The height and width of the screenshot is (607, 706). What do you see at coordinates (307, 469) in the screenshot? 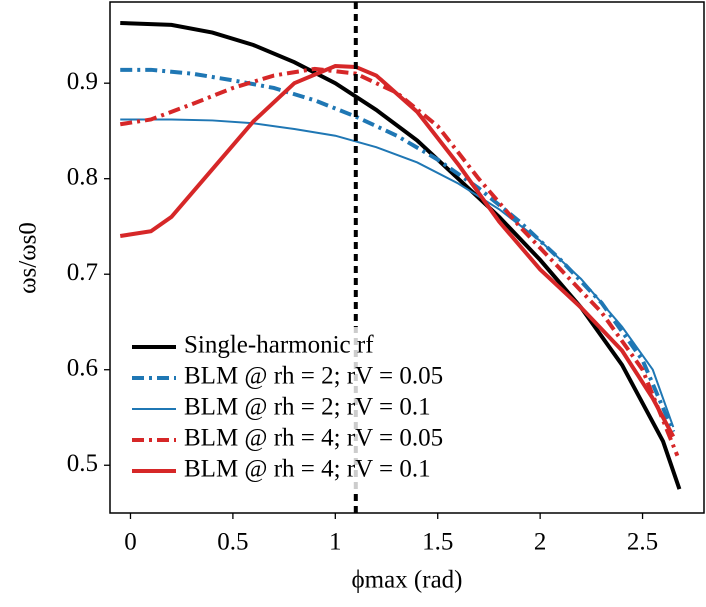
I see `legend-label: BLM @ rh = 4; rV = 0.1` at bounding box center [307, 469].